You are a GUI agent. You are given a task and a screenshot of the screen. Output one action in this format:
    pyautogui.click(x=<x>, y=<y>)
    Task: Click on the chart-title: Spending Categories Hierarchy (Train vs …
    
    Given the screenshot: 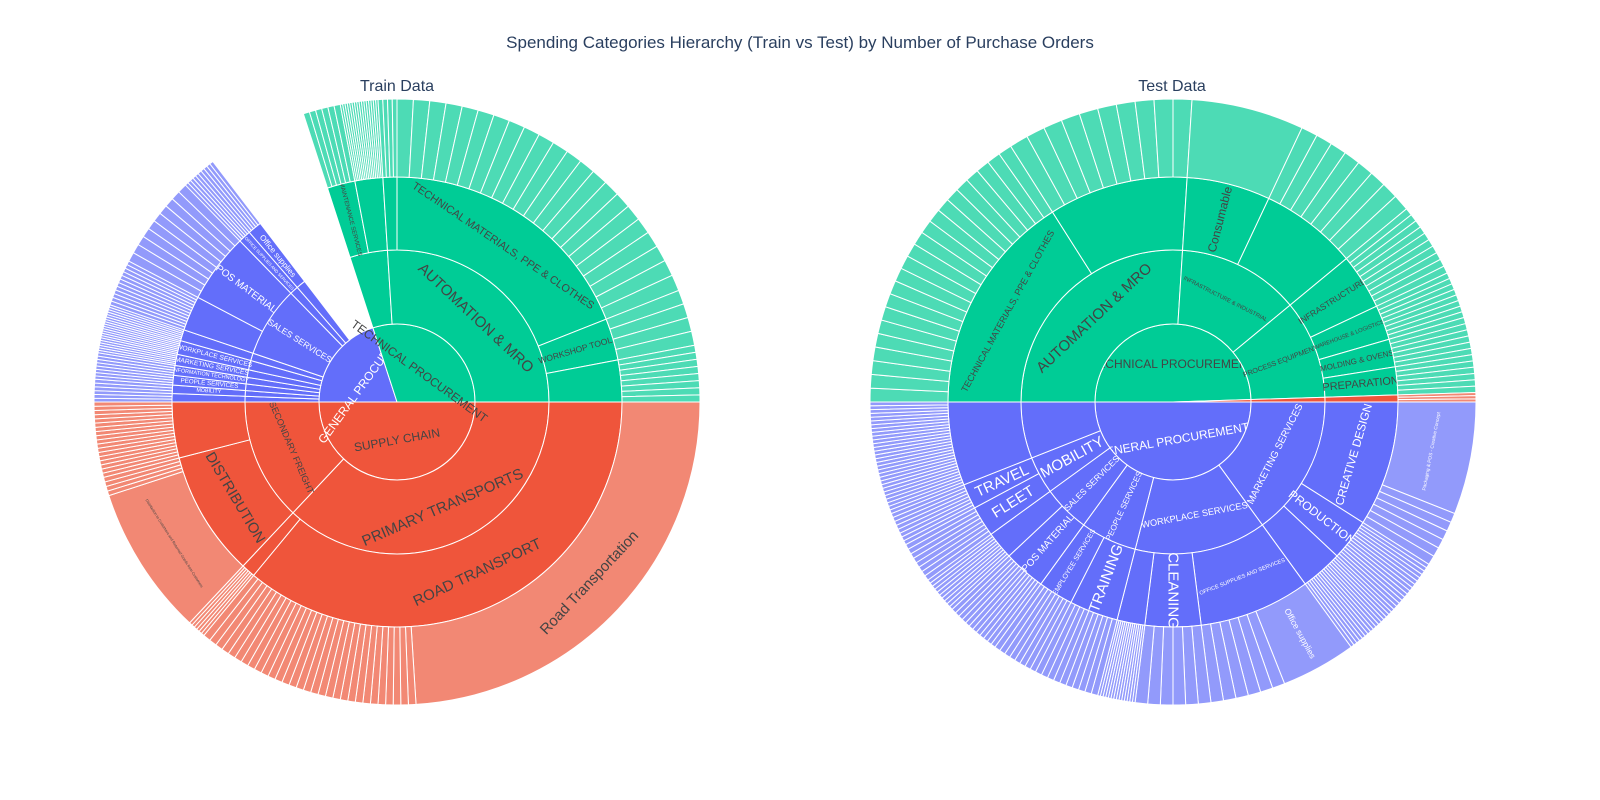 What is the action you would take?
    pyautogui.click(x=800, y=42)
    